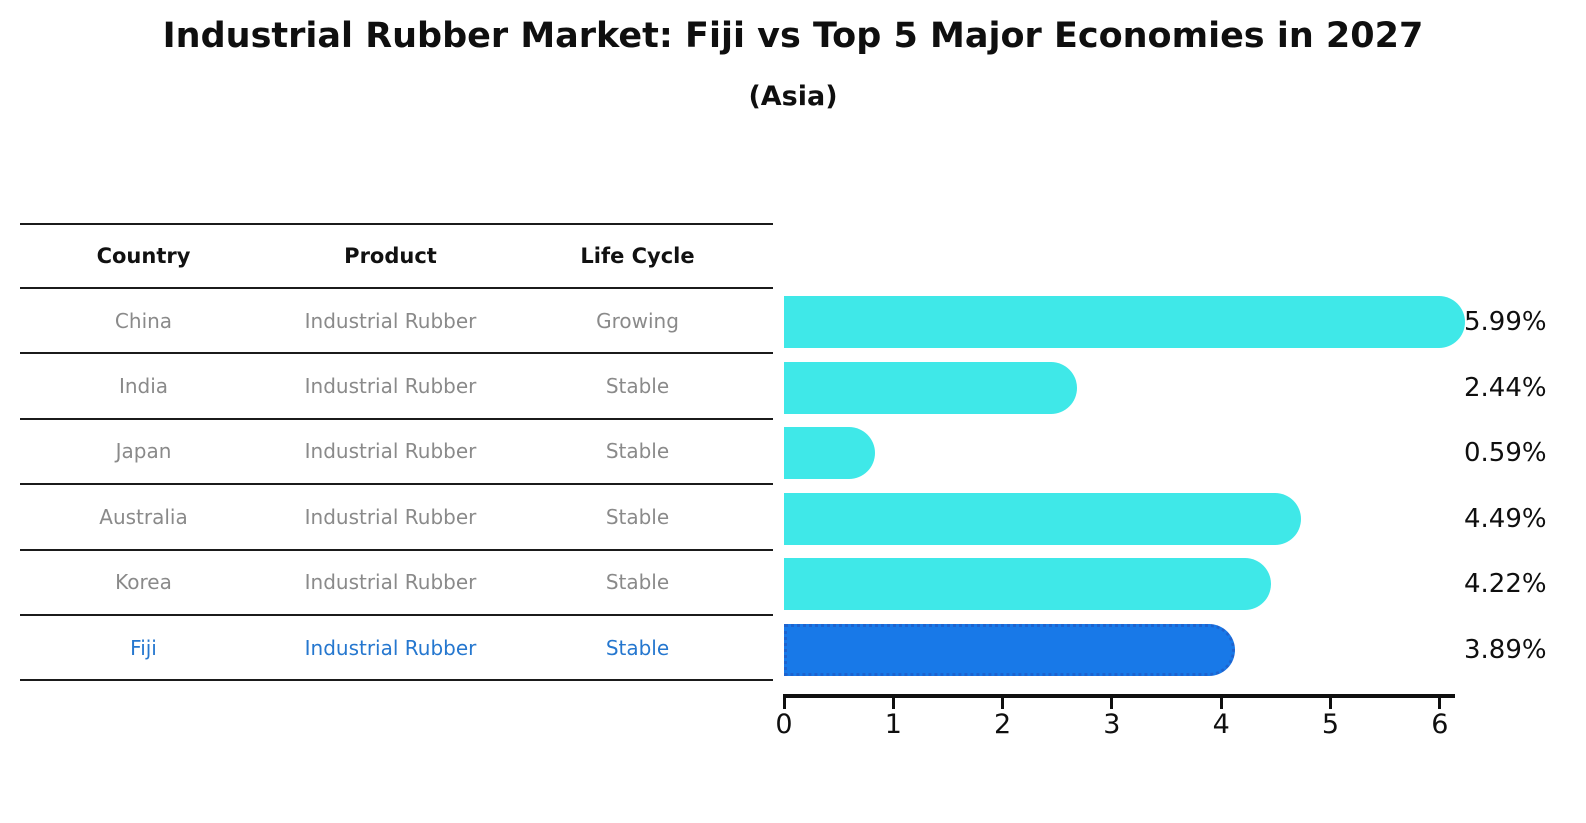 The image size is (1586, 823). What do you see at coordinates (893, 724) in the screenshot?
I see `x-tick-label: 1` at bounding box center [893, 724].